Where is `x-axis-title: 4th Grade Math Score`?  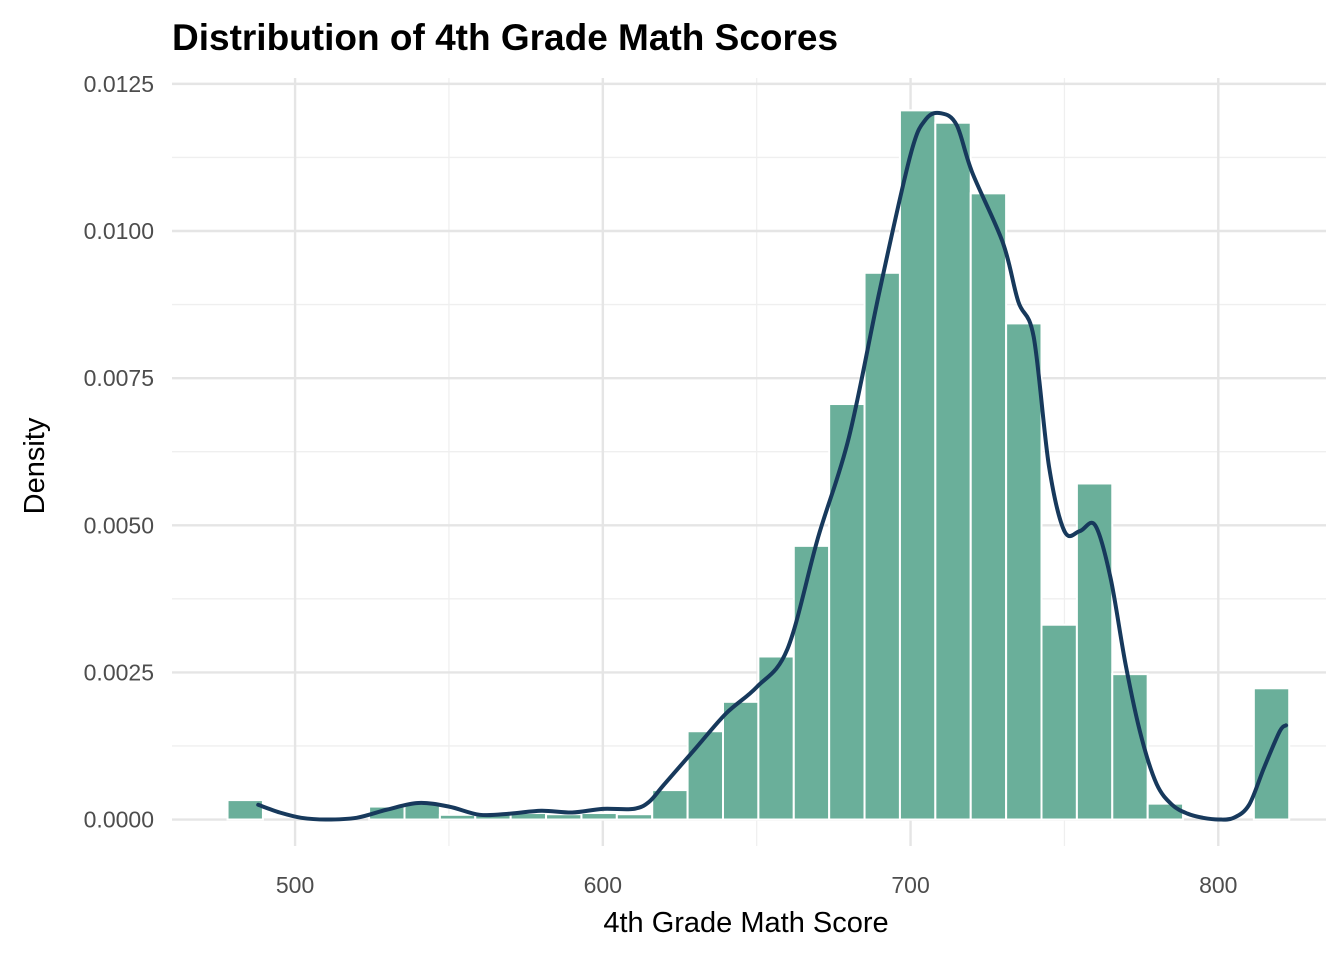 x-axis-title: 4th Grade Math Score is located at coordinates (745, 923).